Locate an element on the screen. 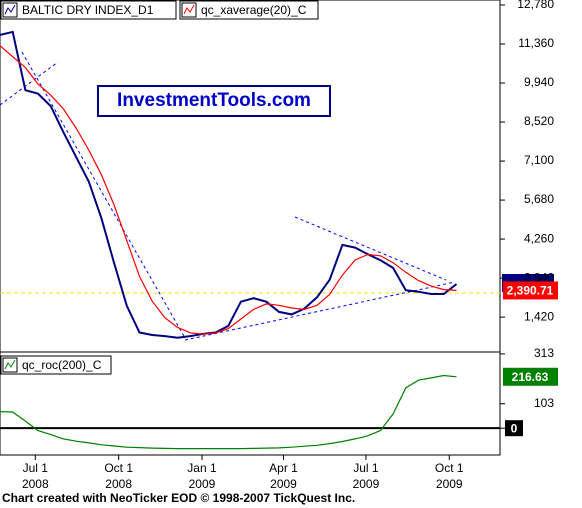 This screenshot has width=582, height=508. x-tick-label: Jan 1 2009 is located at coordinates (202, 476).